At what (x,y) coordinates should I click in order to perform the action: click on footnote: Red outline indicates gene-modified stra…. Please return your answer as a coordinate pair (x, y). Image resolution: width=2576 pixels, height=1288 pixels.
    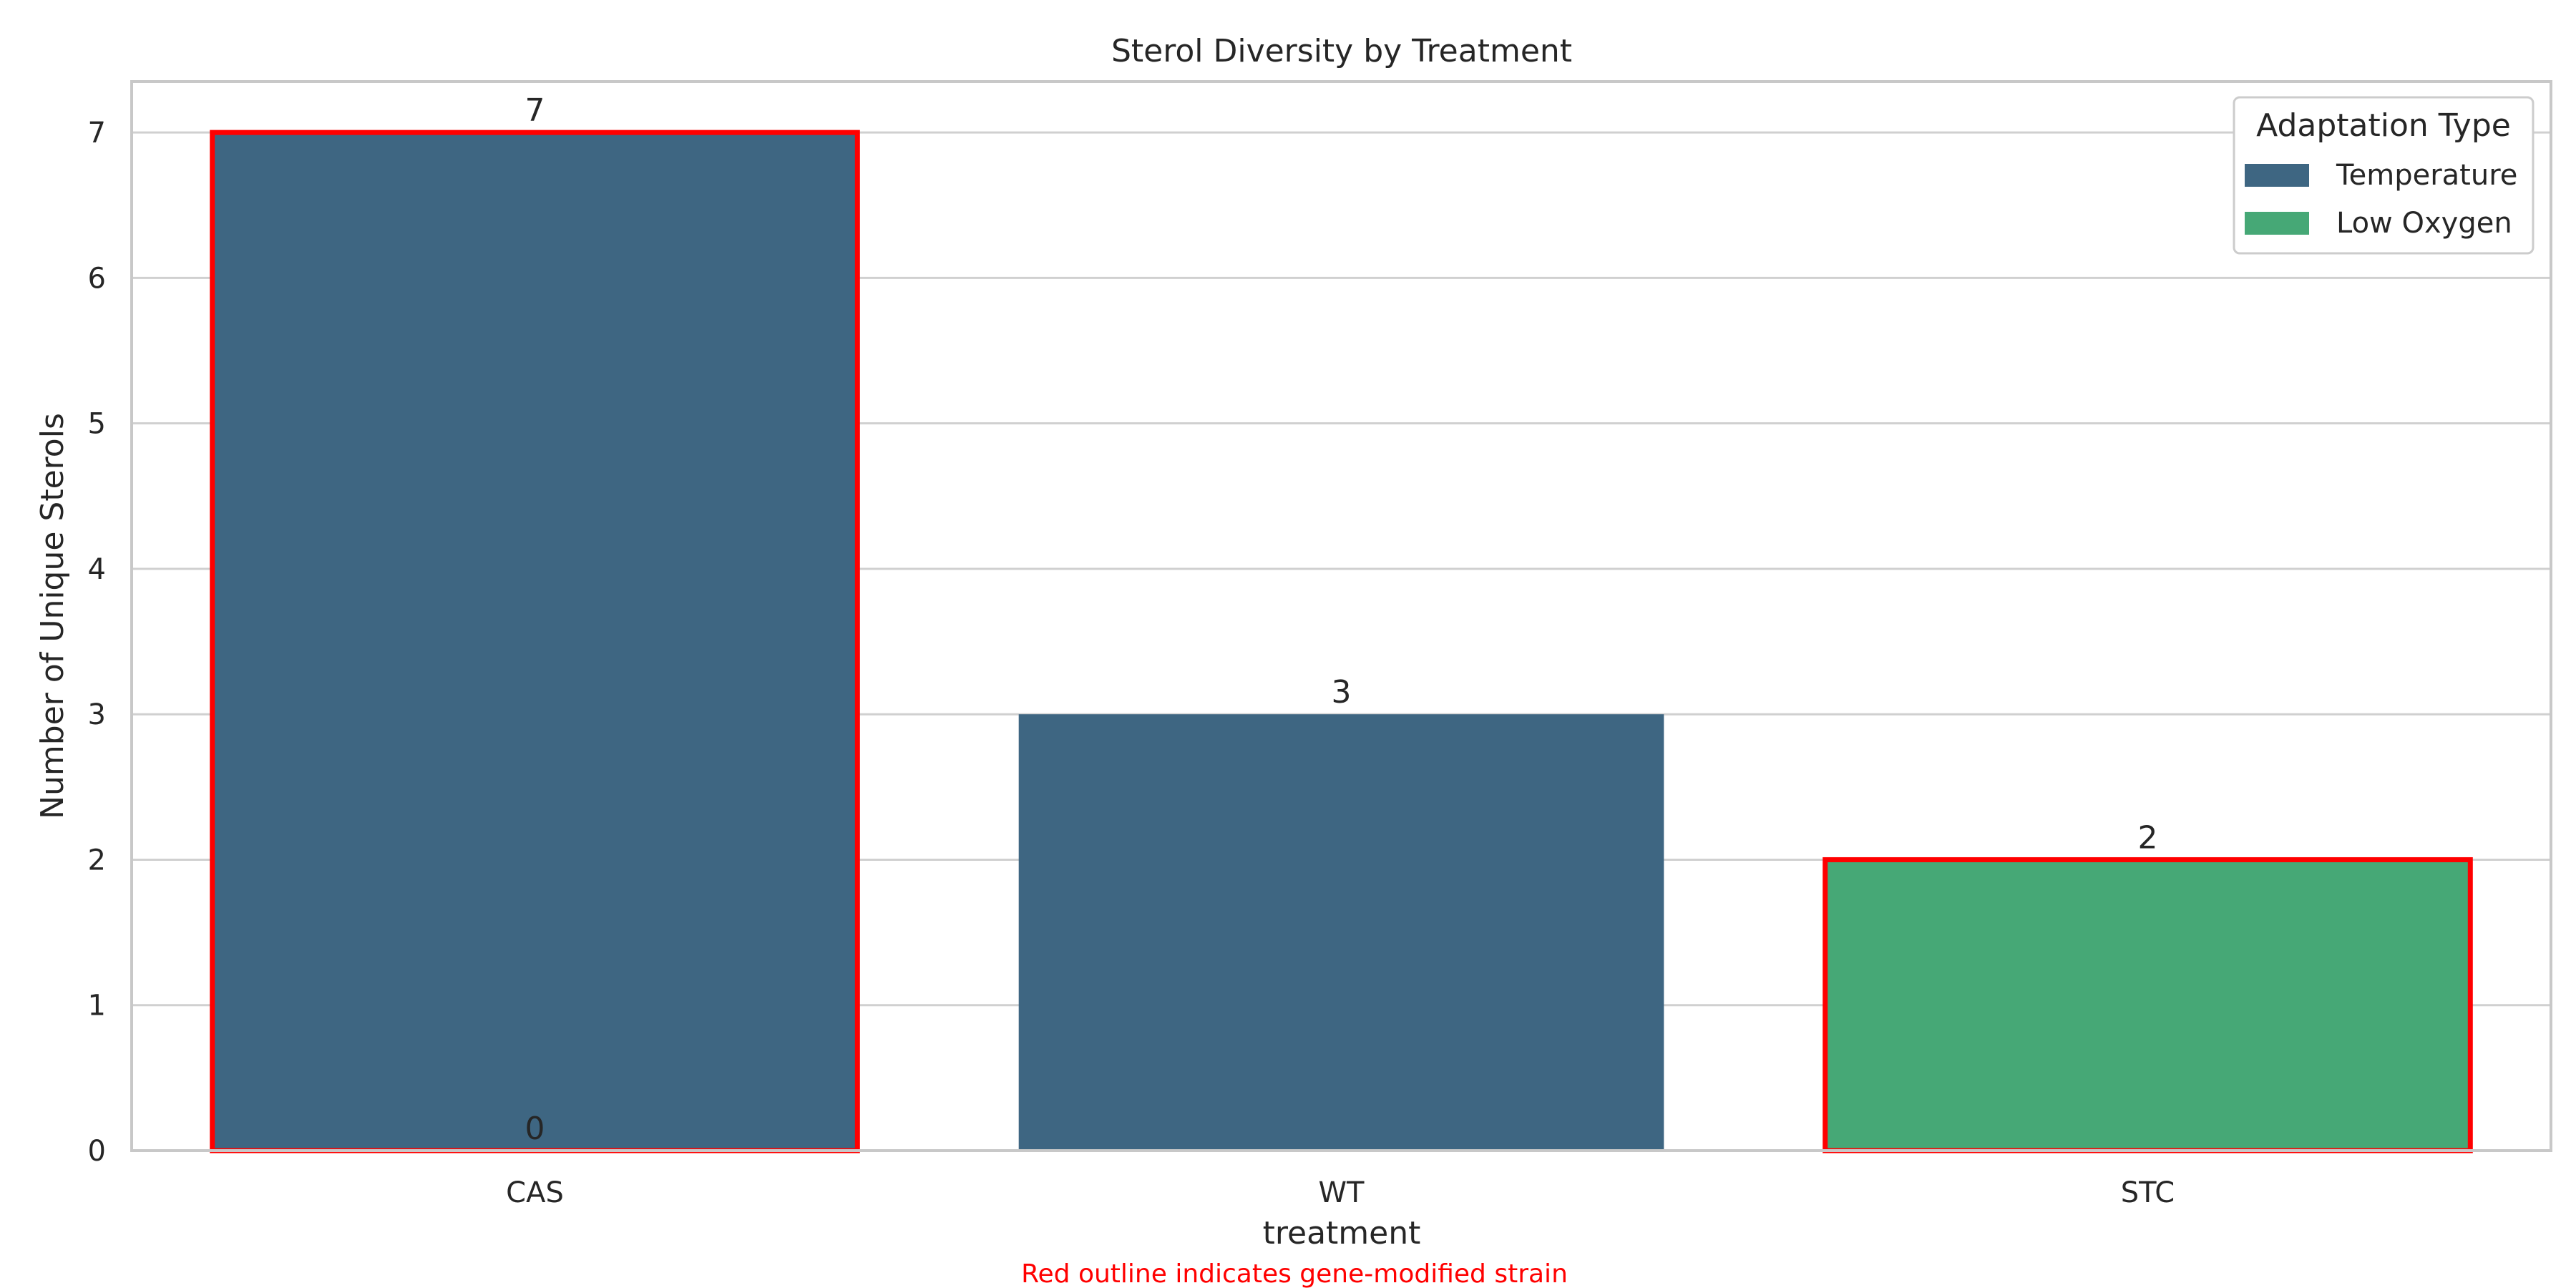
    Looking at the image, I should click on (1294, 1273).